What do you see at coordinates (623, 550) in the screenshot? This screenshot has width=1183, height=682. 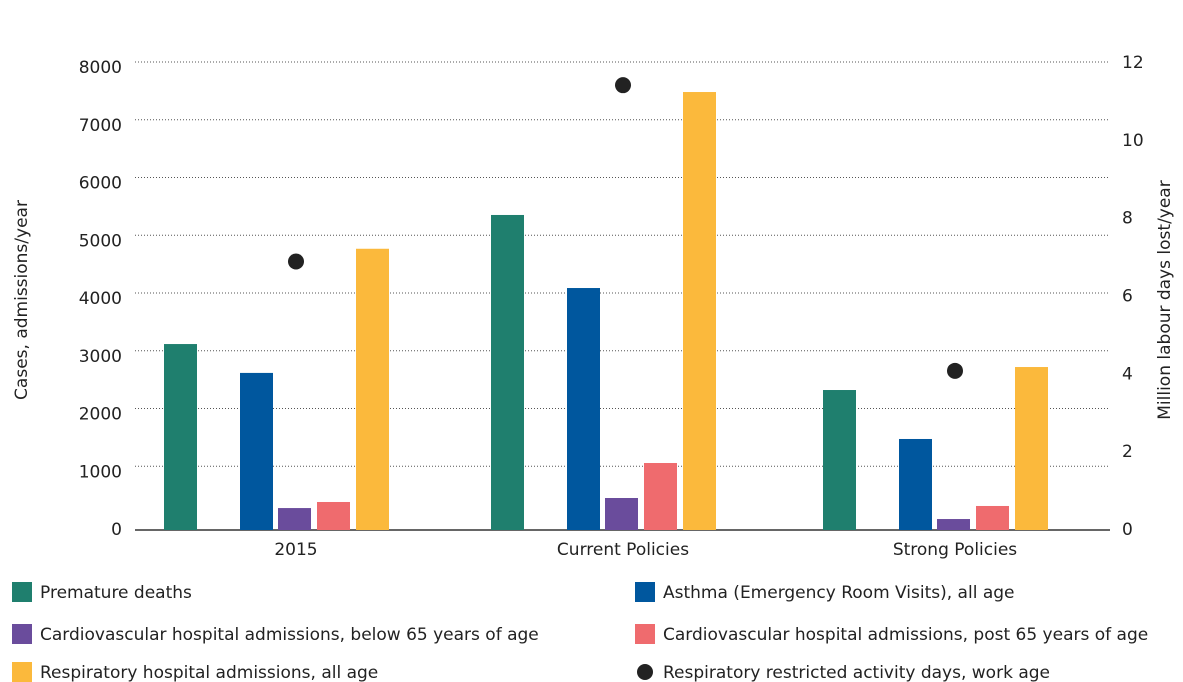 I see `x-tick-label: Current Policies` at bounding box center [623, 550].